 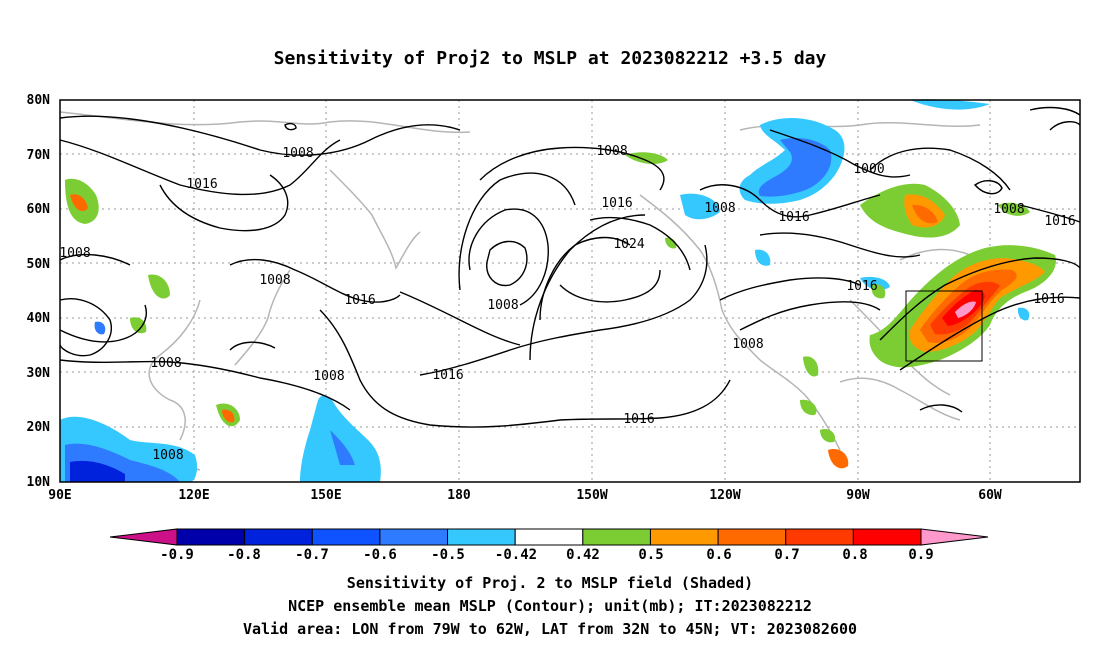 I want to click on lat-label: 40N, so click(x=39, y=318).